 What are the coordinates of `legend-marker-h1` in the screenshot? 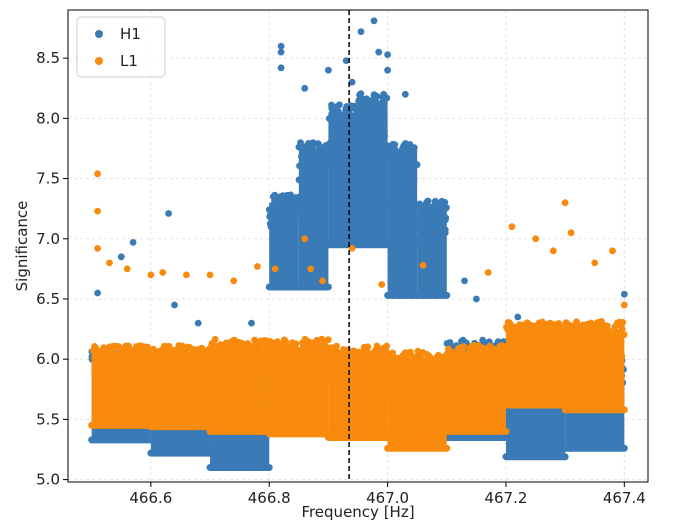 It's located at (99, 34).